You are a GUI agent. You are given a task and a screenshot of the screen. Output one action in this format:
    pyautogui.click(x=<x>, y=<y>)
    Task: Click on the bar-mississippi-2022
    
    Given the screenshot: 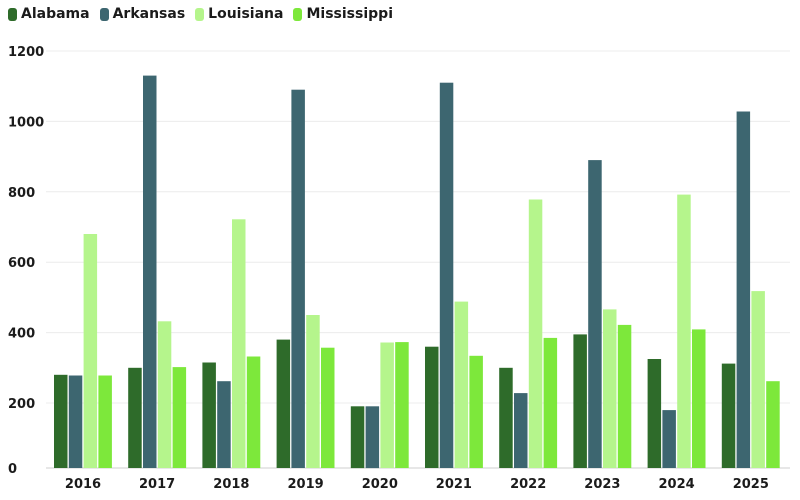 What is the action you would take?
    pyautogui.click(x=550, y=402)
    